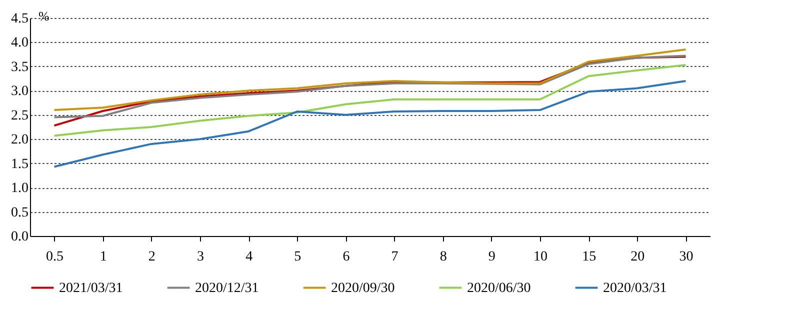 Image resolution: width=792 pixels, height=321 pixels. I want to click on y-tick-label: 0.5, so click(19, 212).